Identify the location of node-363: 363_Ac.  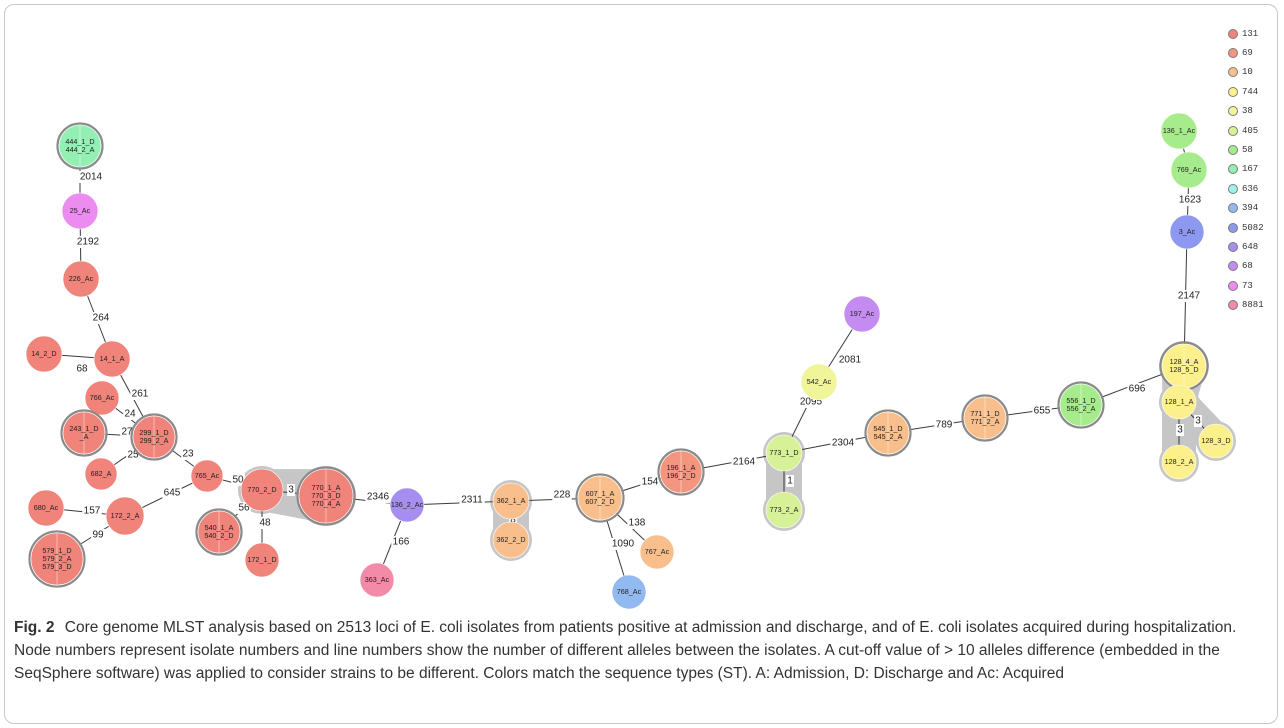
(377, 580).